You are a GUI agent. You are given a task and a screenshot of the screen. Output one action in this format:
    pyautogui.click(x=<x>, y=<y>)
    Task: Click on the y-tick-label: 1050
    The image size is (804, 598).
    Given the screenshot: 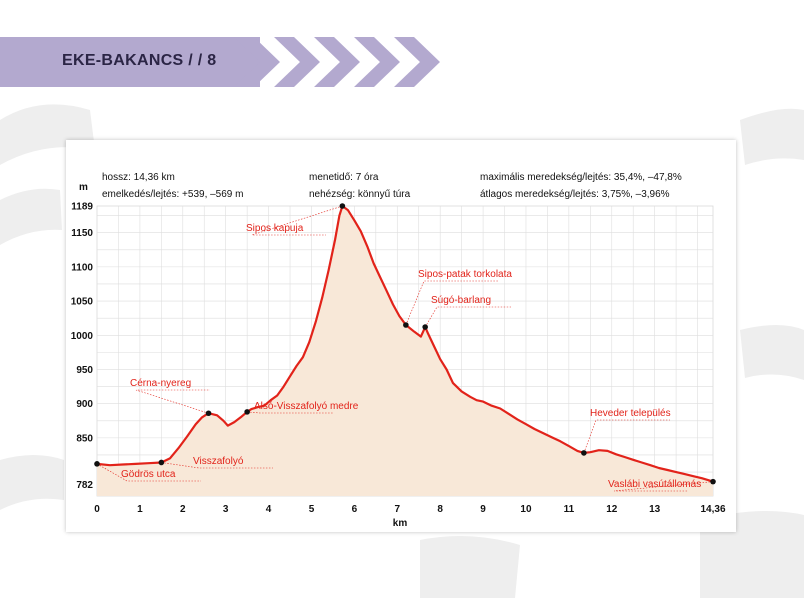 What is the action you would take?
    pyautogui.click(x=82, y=302)
    